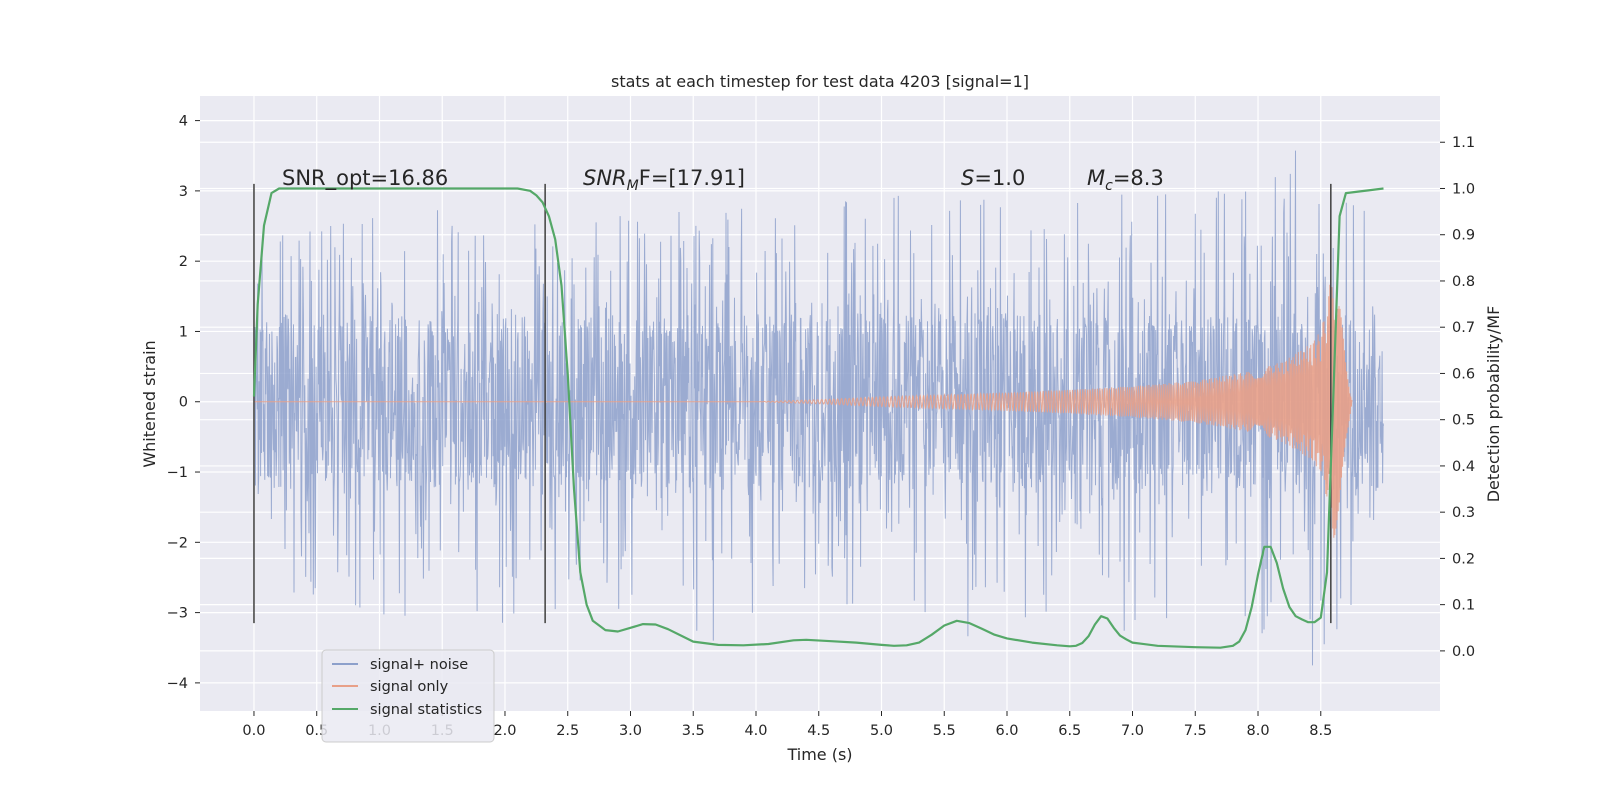 This screenshot has height=800, width=1600. I want to click on annotation-s-rest: =1.0, so click(999, 178).